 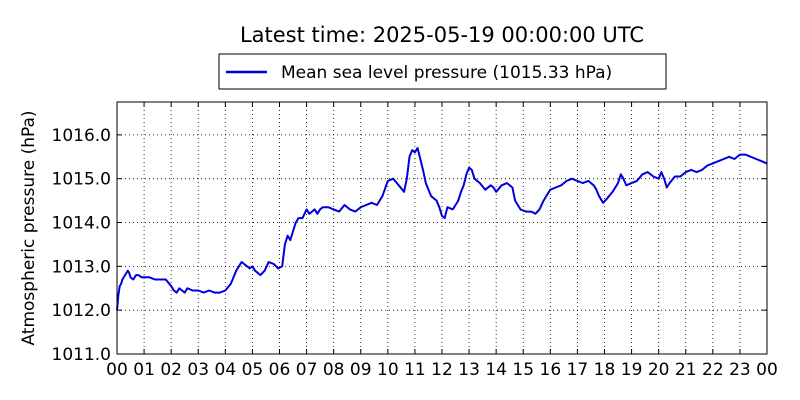 I want to click on x-tick-label: 11, so click(x=415, y=370).